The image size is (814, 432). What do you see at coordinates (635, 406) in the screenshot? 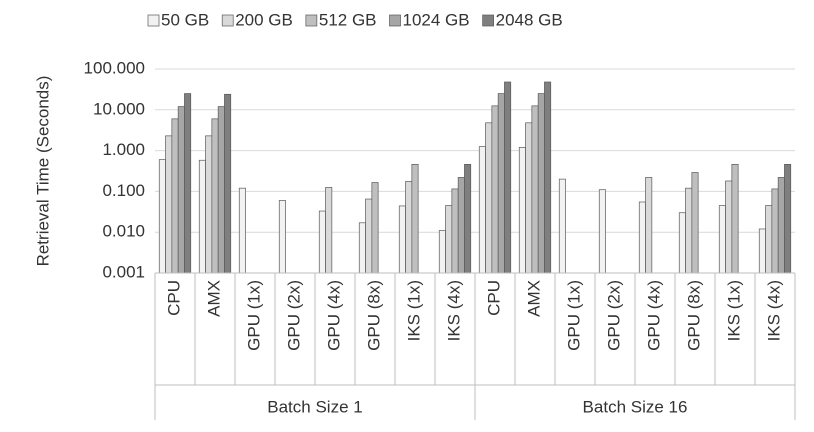
I see `group-label: Batch Size 16` at bounding box center [635, 406].